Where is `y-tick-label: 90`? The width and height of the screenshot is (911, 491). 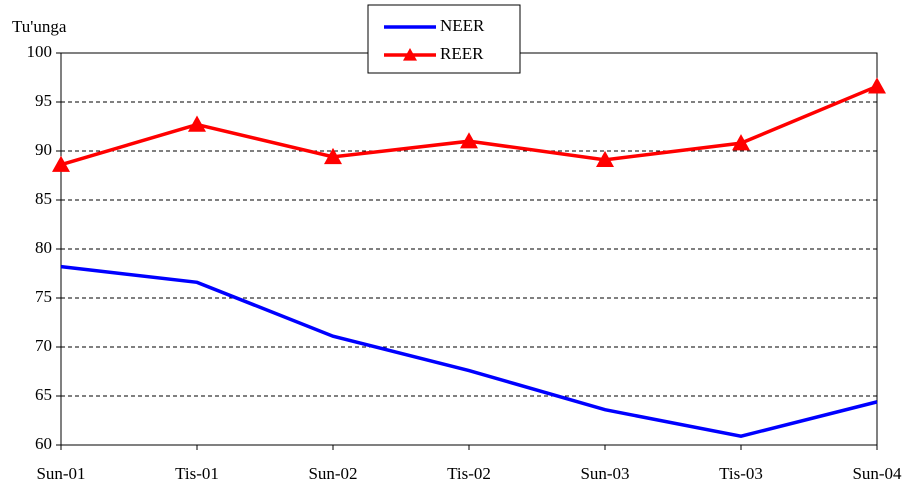
y-tick-label: 90 is located at coordinates (43, 149).